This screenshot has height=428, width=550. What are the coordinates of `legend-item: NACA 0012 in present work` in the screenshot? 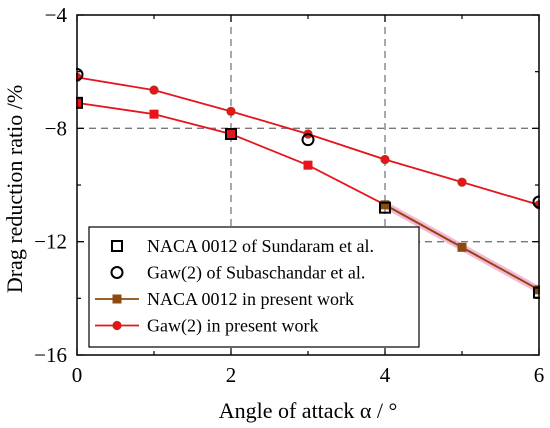 It's located at (224, 299).